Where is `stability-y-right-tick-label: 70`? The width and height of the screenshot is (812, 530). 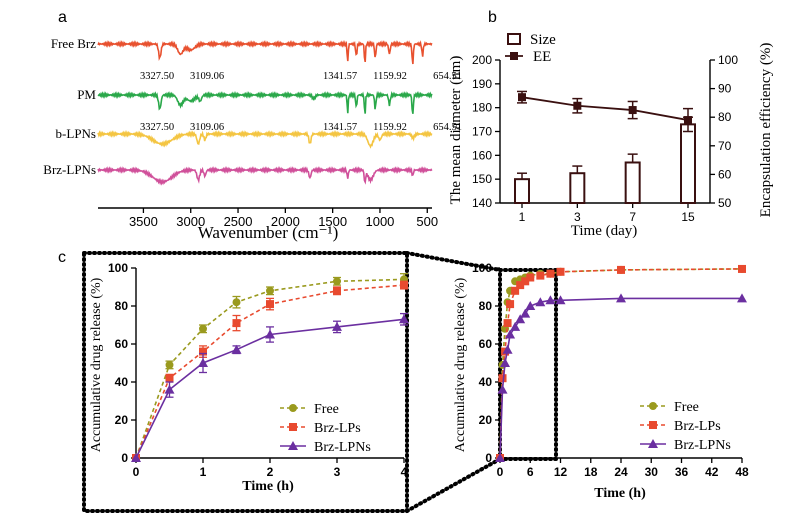
stability-y-right-tick-label: 70 is located at coordinates (725, 146).